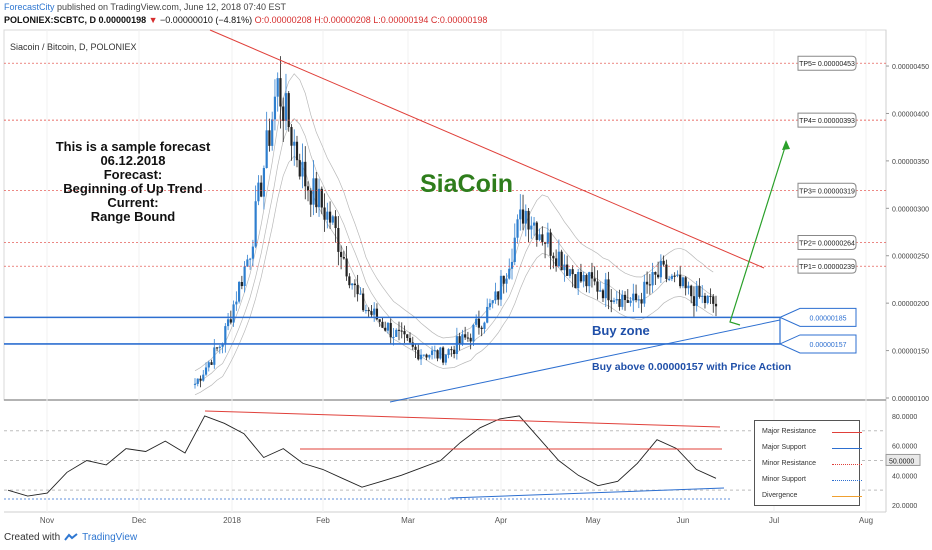  I want to click on pair-label: POLONIEX:SCBTC, D, so click(50, 20).